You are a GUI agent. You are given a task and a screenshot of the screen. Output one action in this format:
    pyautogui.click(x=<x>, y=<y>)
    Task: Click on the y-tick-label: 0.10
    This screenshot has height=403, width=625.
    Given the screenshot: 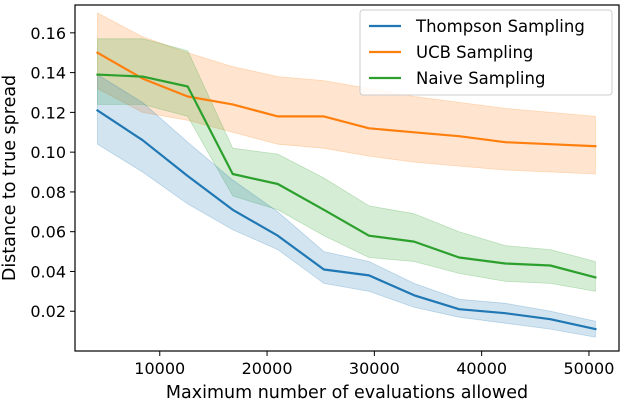 What is the action you would take?
    pyautogui.click(x=48, y=152)
    